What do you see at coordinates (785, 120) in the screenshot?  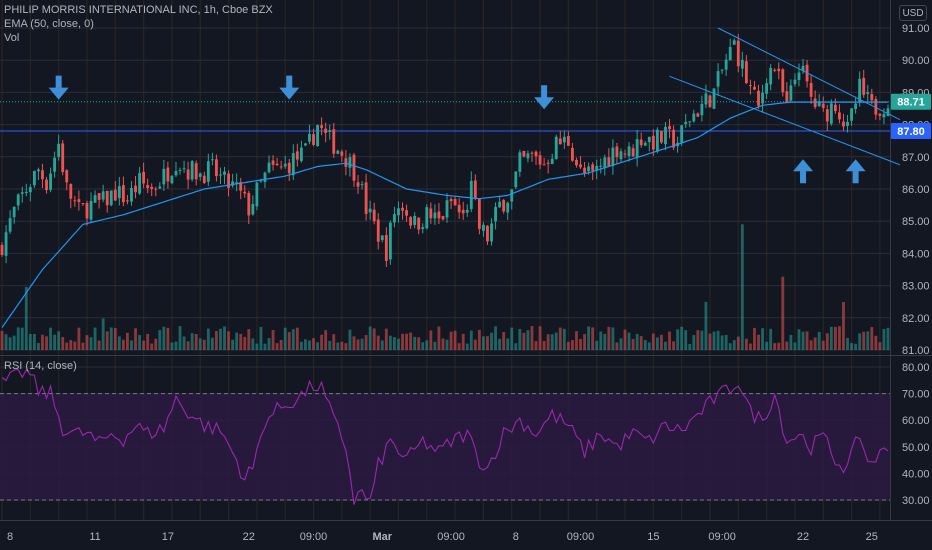 I see `trend-line` at bounding box center [785, 120].